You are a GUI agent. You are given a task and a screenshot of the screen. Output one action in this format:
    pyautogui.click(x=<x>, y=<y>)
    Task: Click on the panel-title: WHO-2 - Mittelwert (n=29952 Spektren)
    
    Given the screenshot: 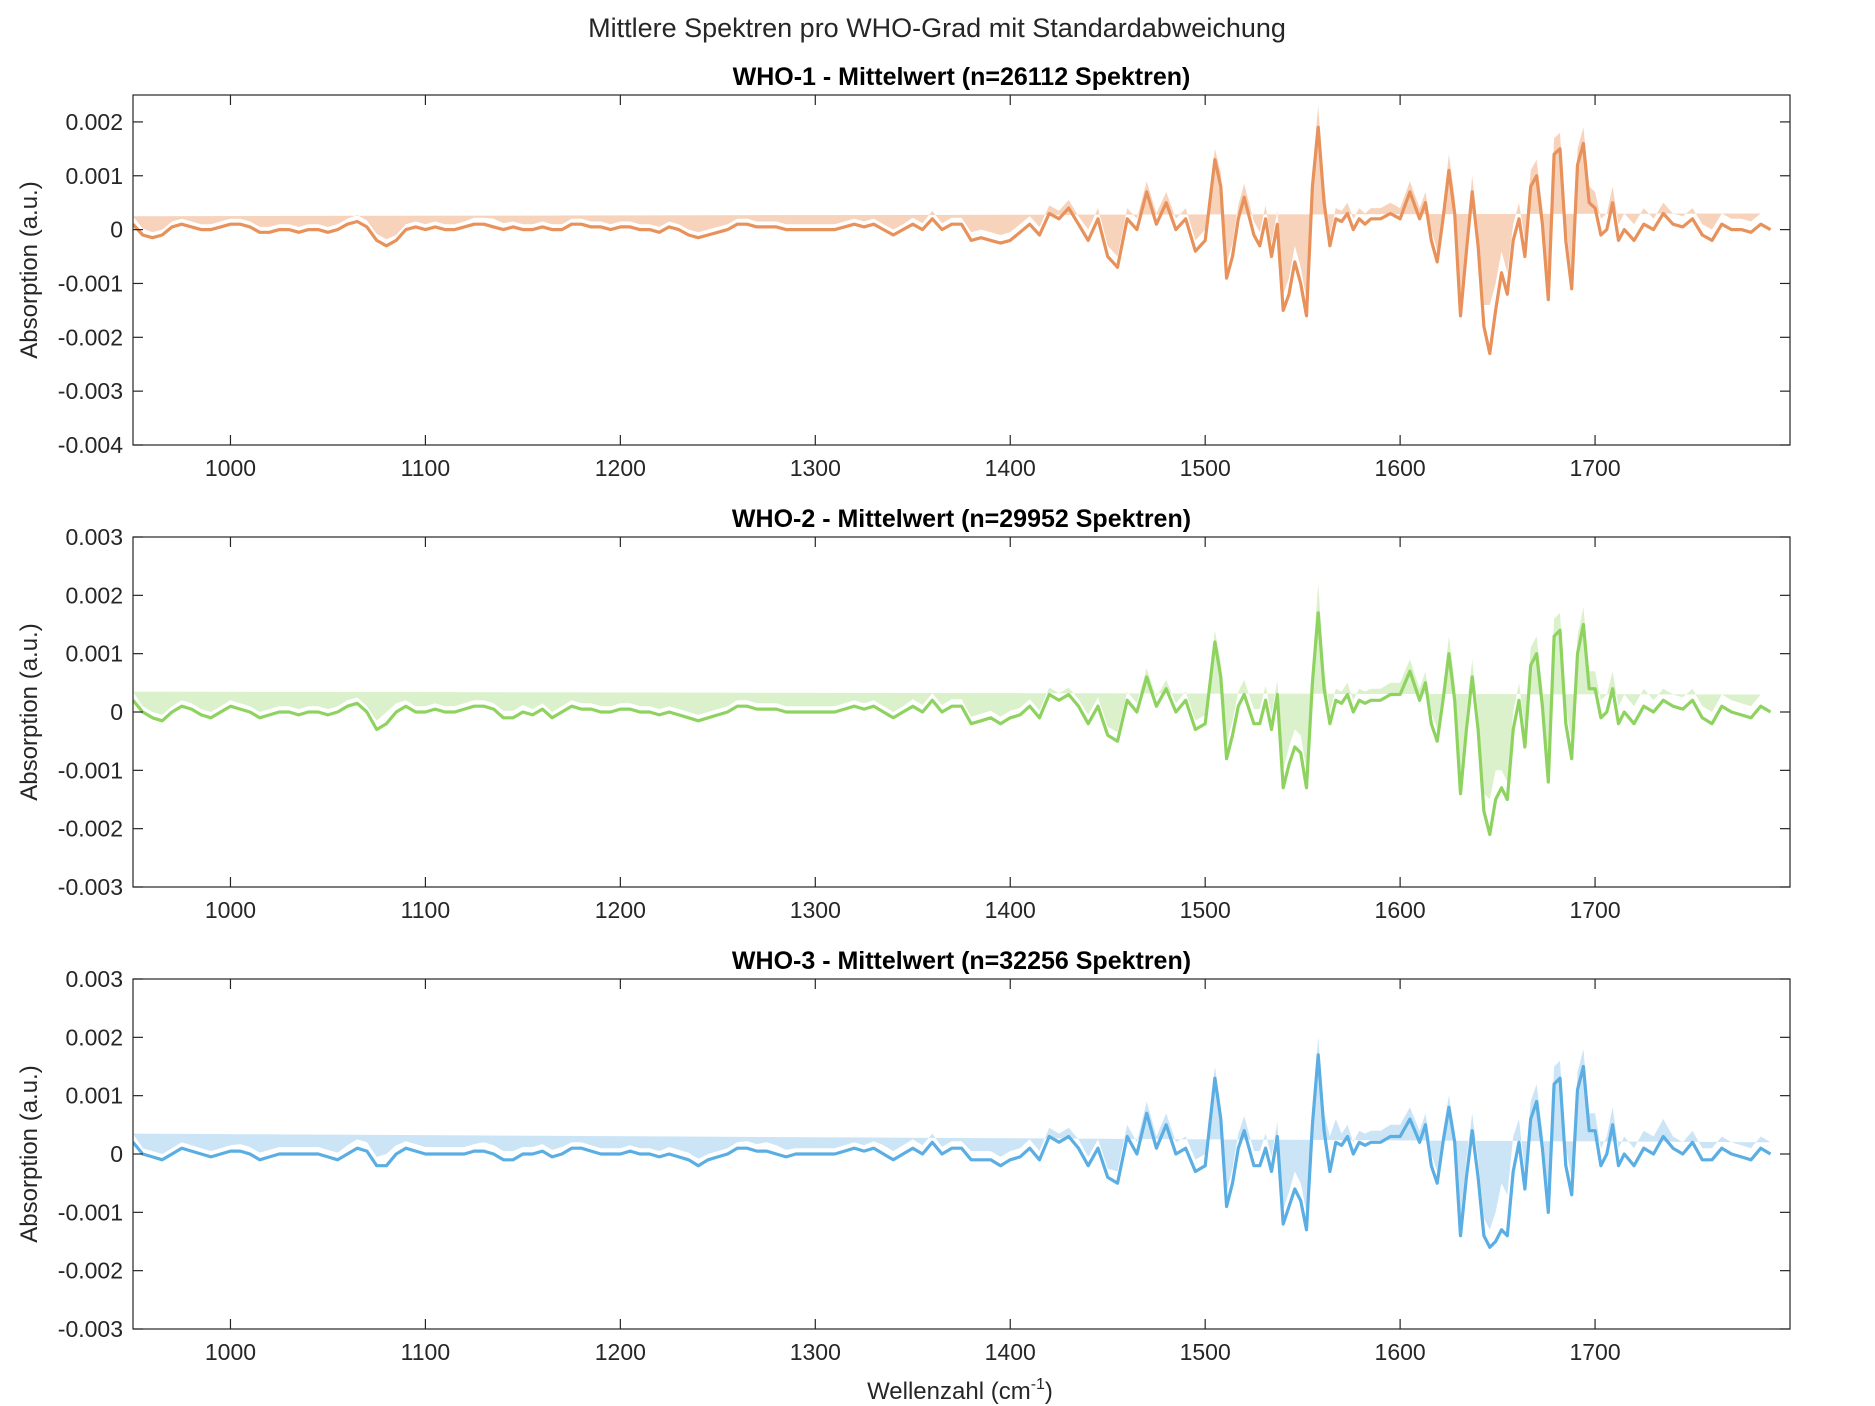 What is the action you would take?
    pyautogui.click(x=961, y=519)
    